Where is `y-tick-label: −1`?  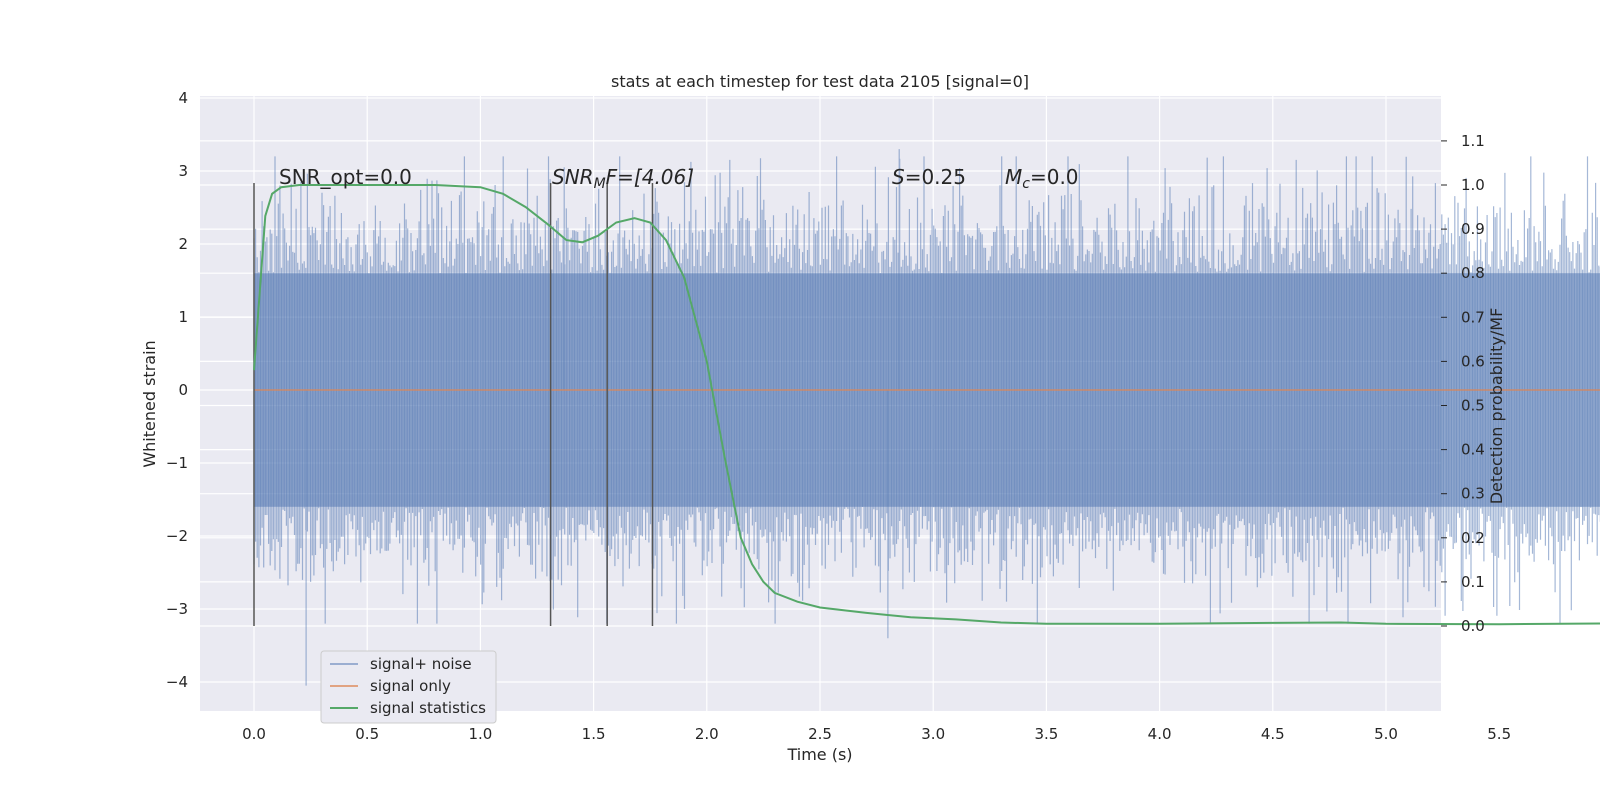 y-tick-label: −1 is located at coordinates (177, 463).